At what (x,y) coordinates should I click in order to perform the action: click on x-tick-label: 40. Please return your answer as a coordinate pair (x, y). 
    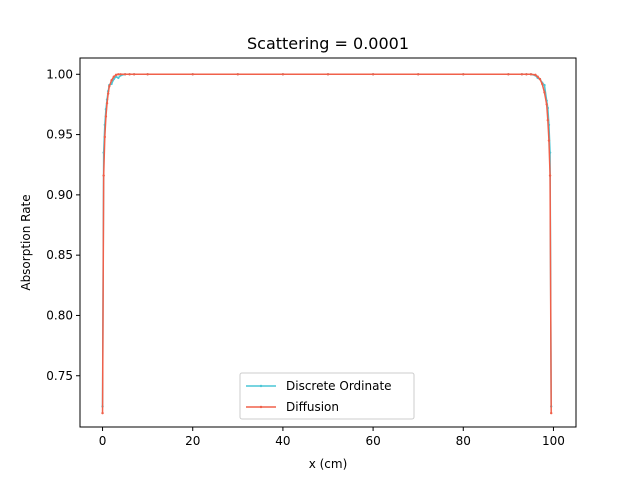
    Looking at the image, I should click on (282, 441).